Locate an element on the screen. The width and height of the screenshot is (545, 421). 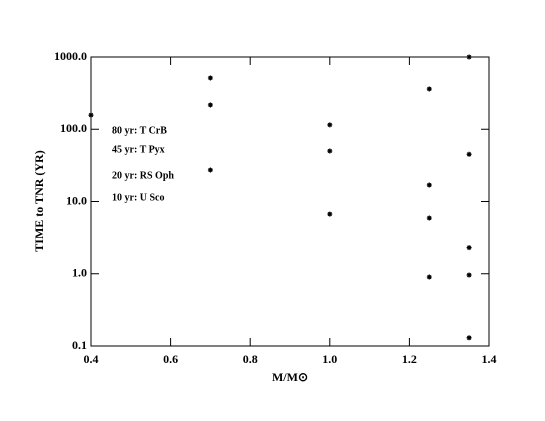
annotation: 45 yr: T Pyx is located at coordinates (138, 149).